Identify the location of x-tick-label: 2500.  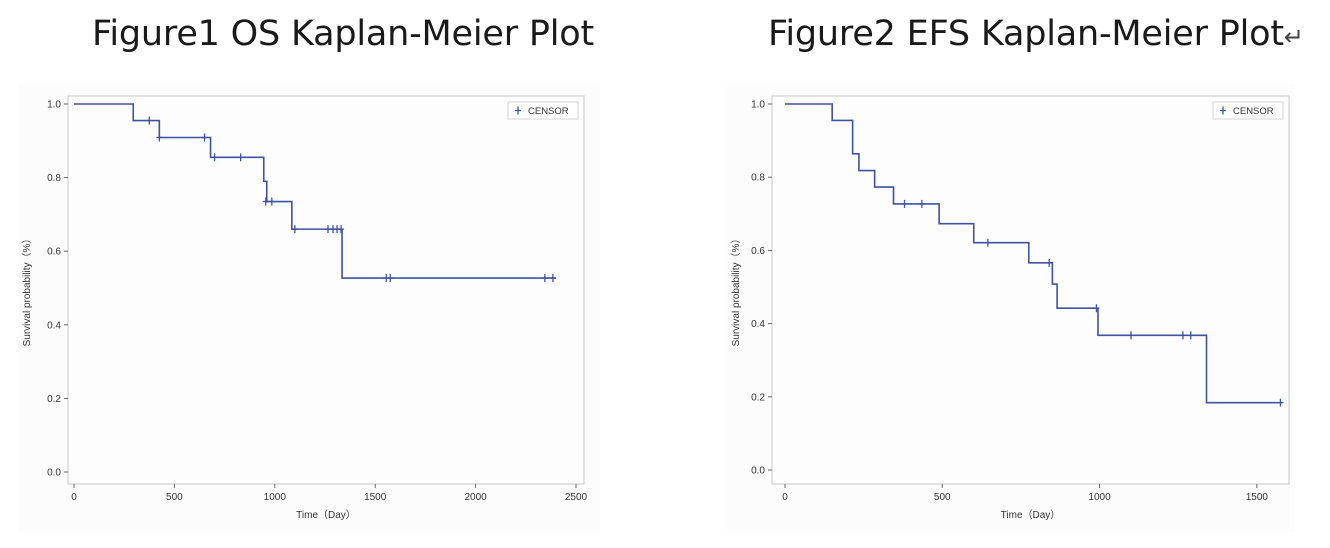
(576, 497).